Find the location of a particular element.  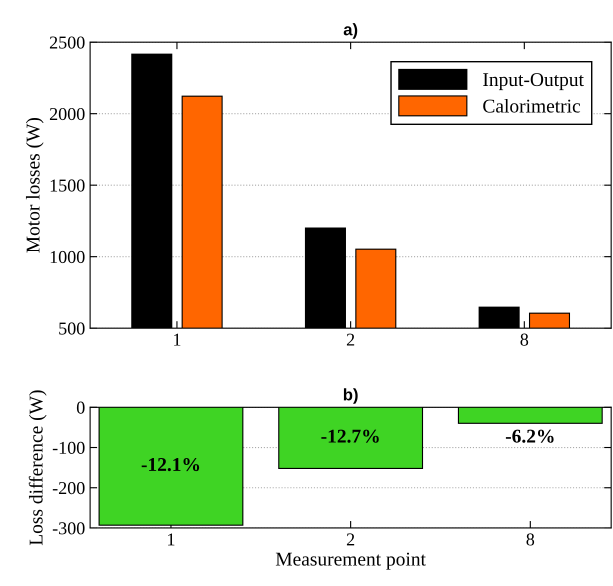

chart-title: a) is located at coordinates (351, 31).